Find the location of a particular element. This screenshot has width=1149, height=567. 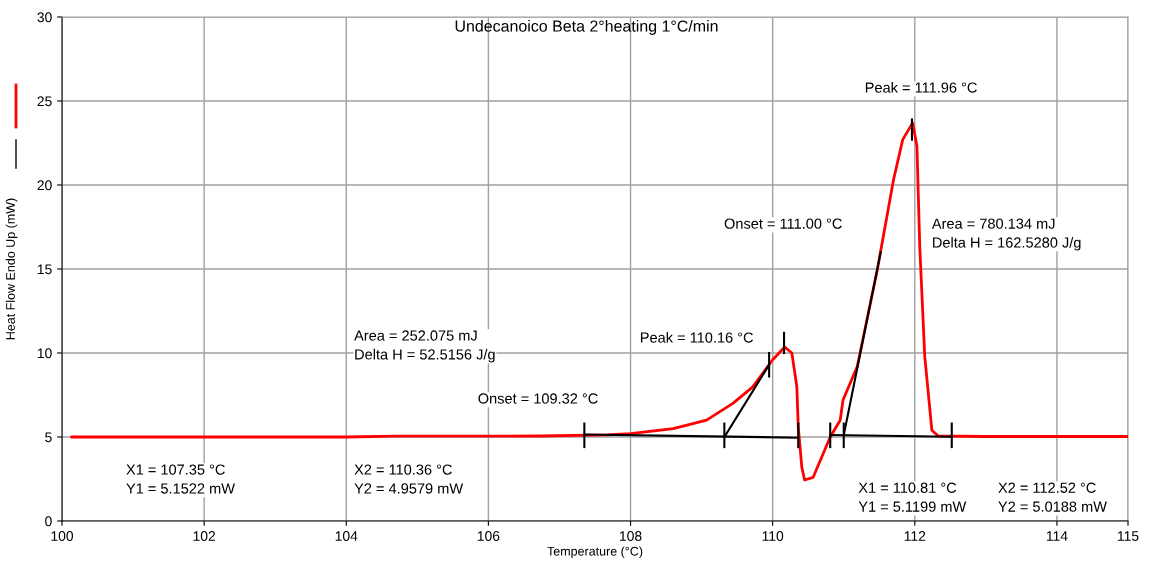

annotation: Onset = 109.32 °C is located at coordinates (538, 398).